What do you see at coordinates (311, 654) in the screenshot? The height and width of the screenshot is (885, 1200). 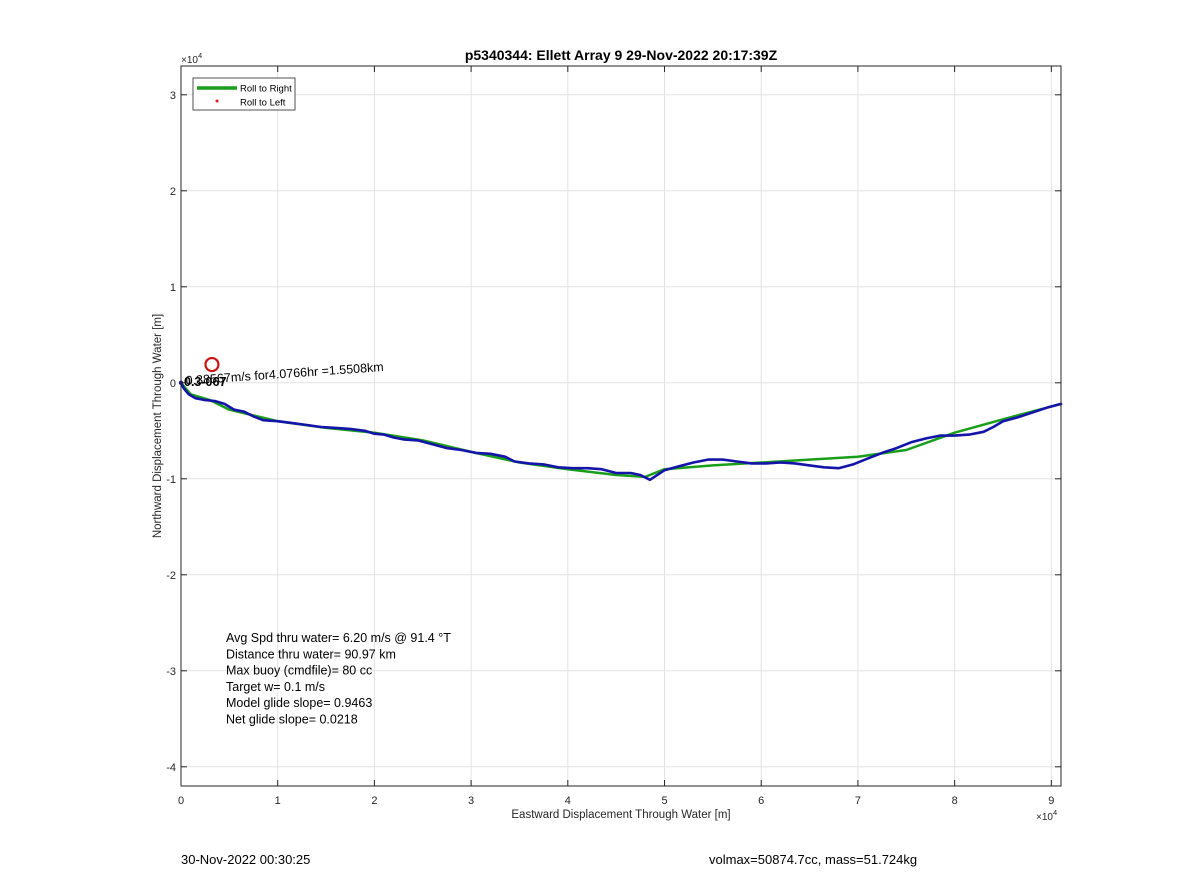 I see `stats-line: Distance thru water= 90.97 km` at bounding box center [311, 654].